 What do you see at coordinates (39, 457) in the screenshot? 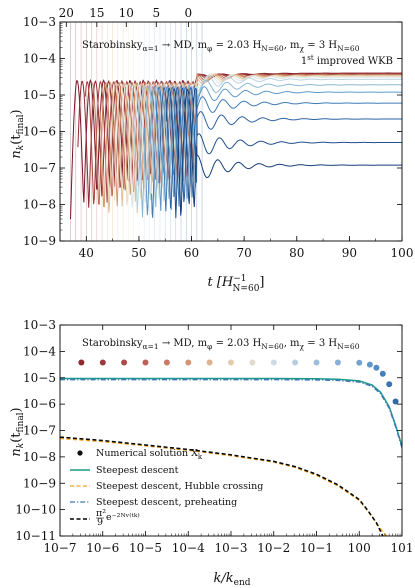
I see `bottom-y-tick-label: 10−8` at bounding box center [39, 457].